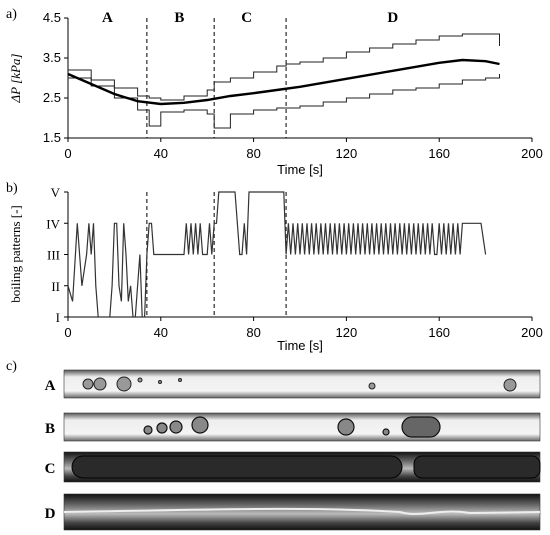 Image resolution: width=550 pixels, height=535 pixels. Describe the element at coordinates (347, 153) in the screenshot. I see `panel-a-x-tick-label: 120` at that location.